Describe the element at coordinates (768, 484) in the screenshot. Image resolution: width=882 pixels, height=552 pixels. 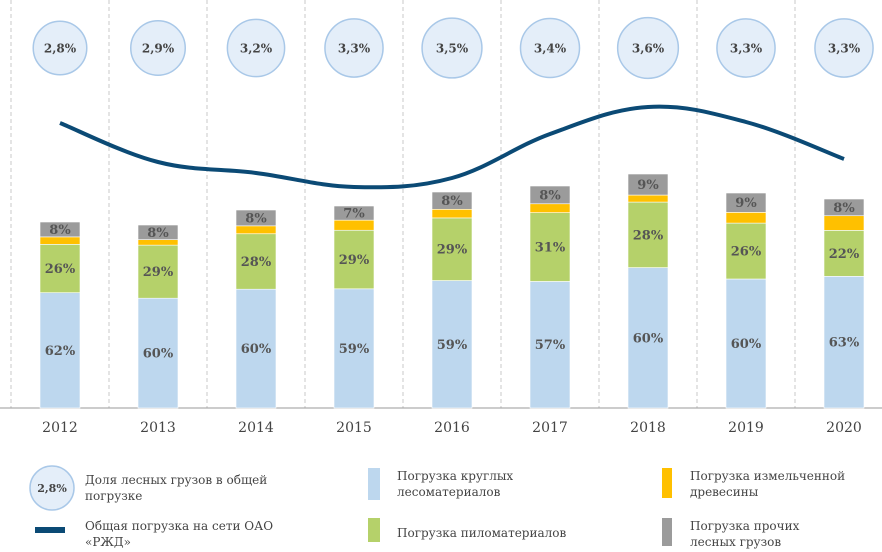
I see `legend-series-label: Погрузка измельченной древесины` at that location.